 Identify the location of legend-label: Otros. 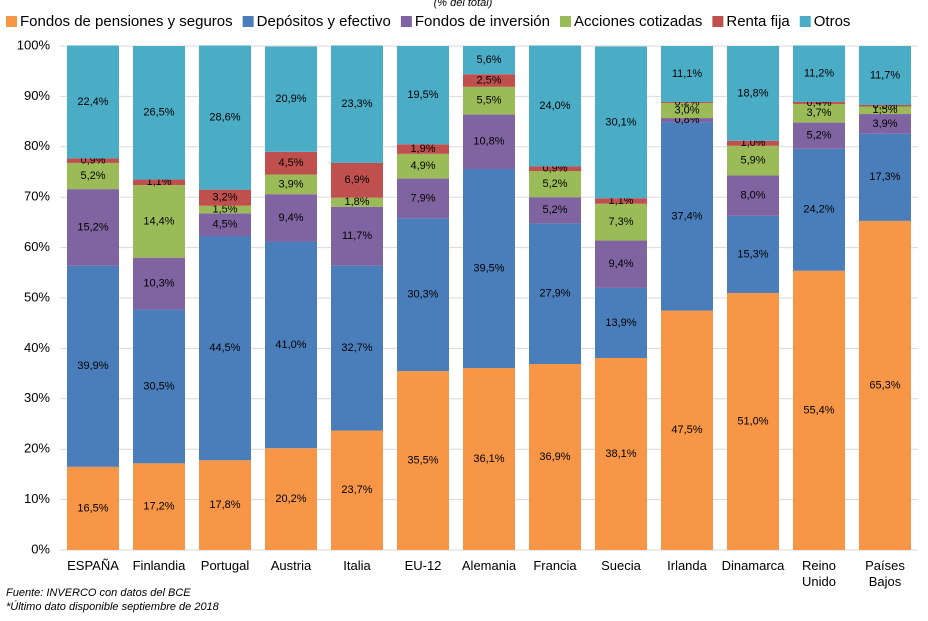
(832, 21).